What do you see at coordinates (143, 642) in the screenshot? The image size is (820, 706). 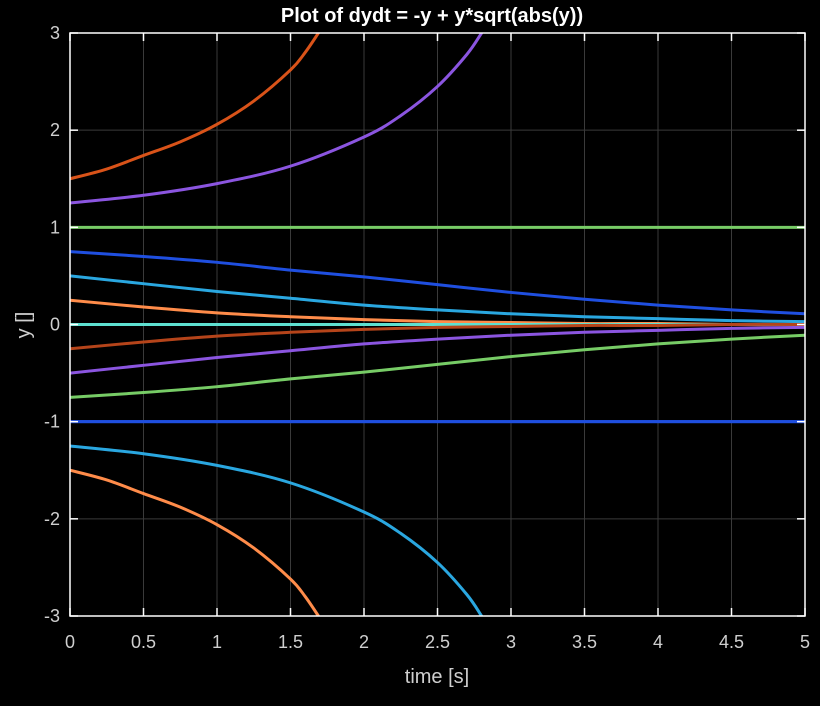 I see `x-tick-label: 0.5` at bounding box center [143, 642].